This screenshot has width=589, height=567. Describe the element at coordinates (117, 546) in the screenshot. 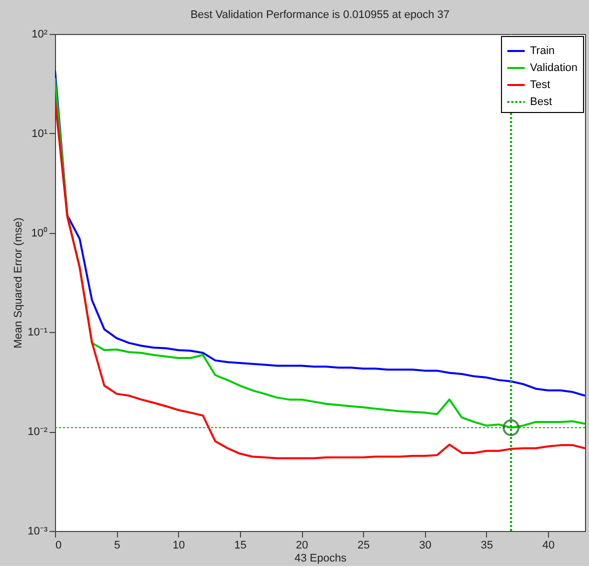

I see `x-tick-label: 5` at that location.